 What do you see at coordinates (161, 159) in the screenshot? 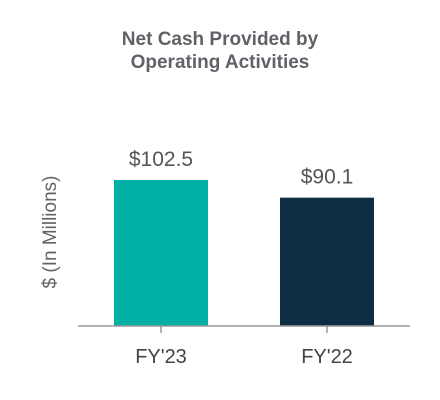
I see `data-label-0: $102.5` at bounding box center [161, 159].